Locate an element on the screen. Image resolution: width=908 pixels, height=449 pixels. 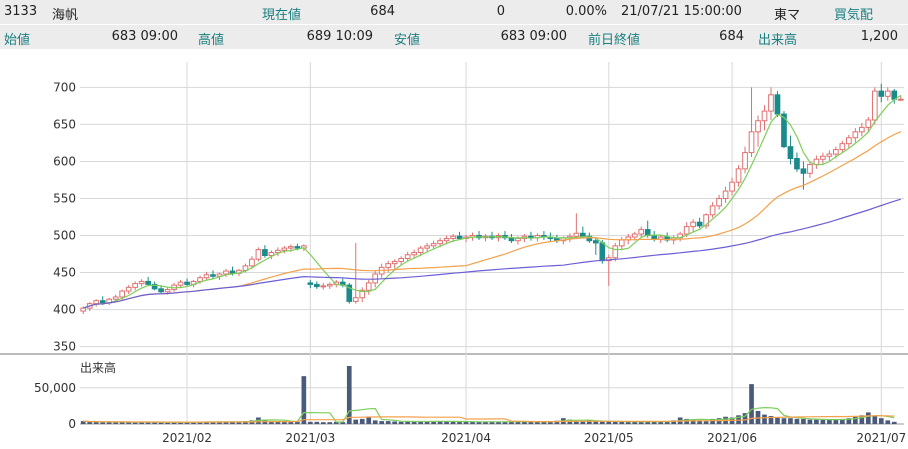
high-price-label: 高値 is located at coordinates (211, 40).